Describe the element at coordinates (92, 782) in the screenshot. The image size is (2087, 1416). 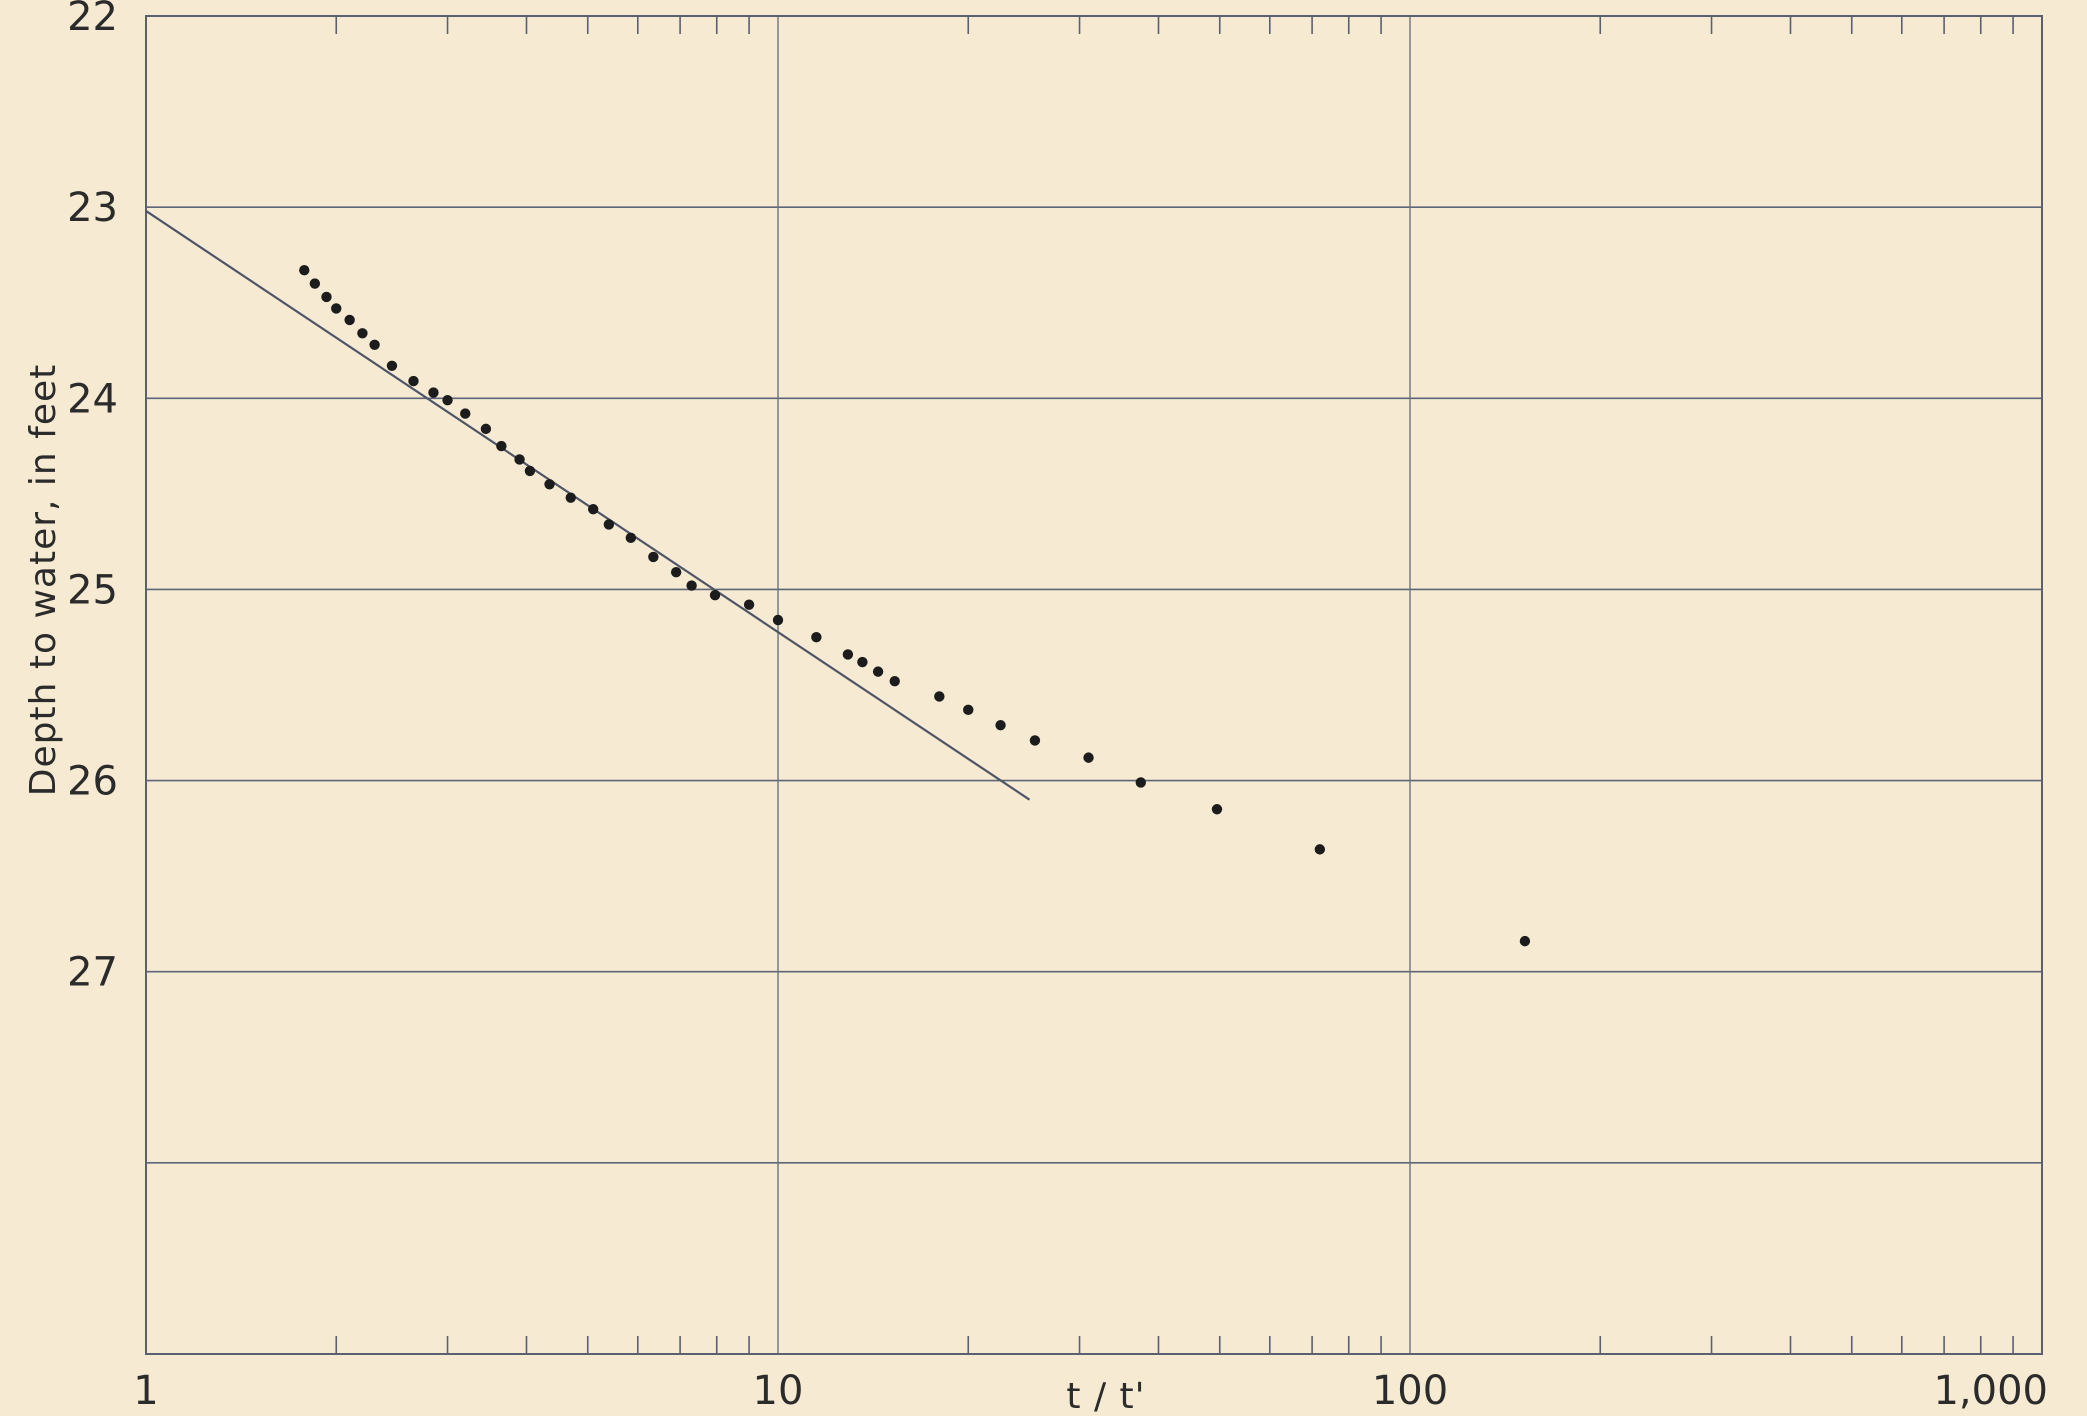
I see `y-tick-label: 26` at that location.